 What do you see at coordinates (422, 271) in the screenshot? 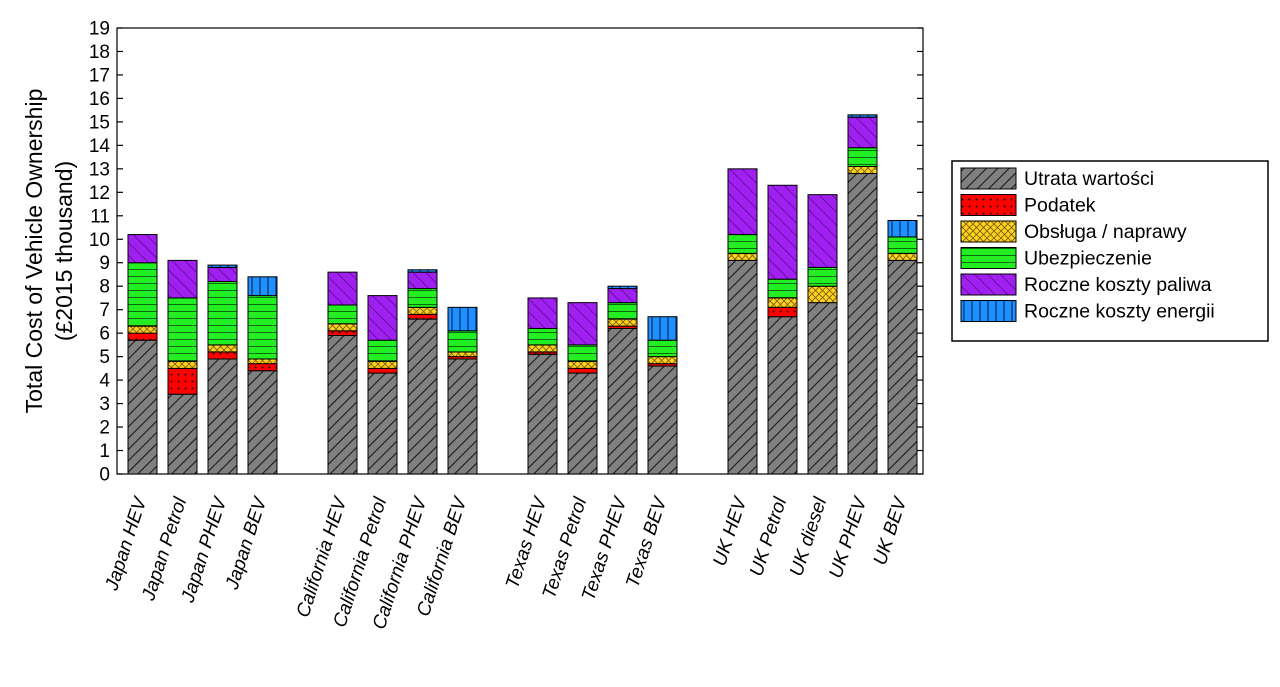
I see `bar-segment-california-phev-roczne-koszty-energii` at bounding box center [422, 271].